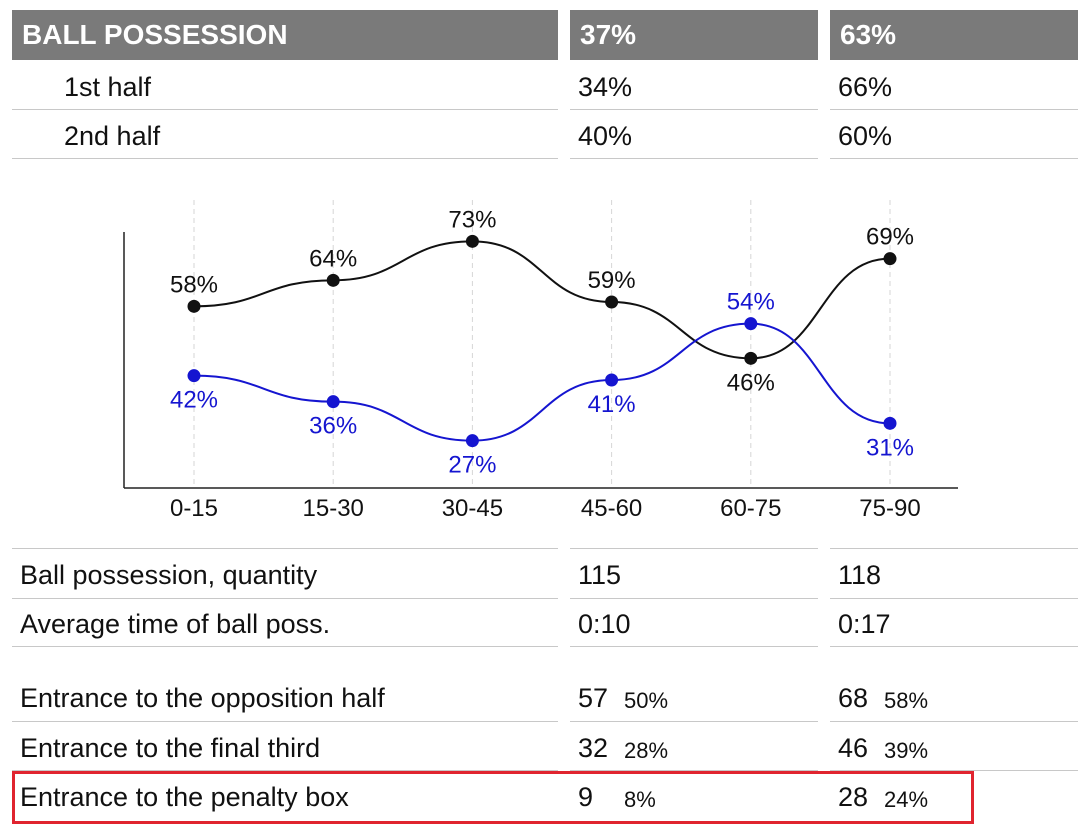  I want to click on stat-label: Average time of ball poss., so click(175, 624).